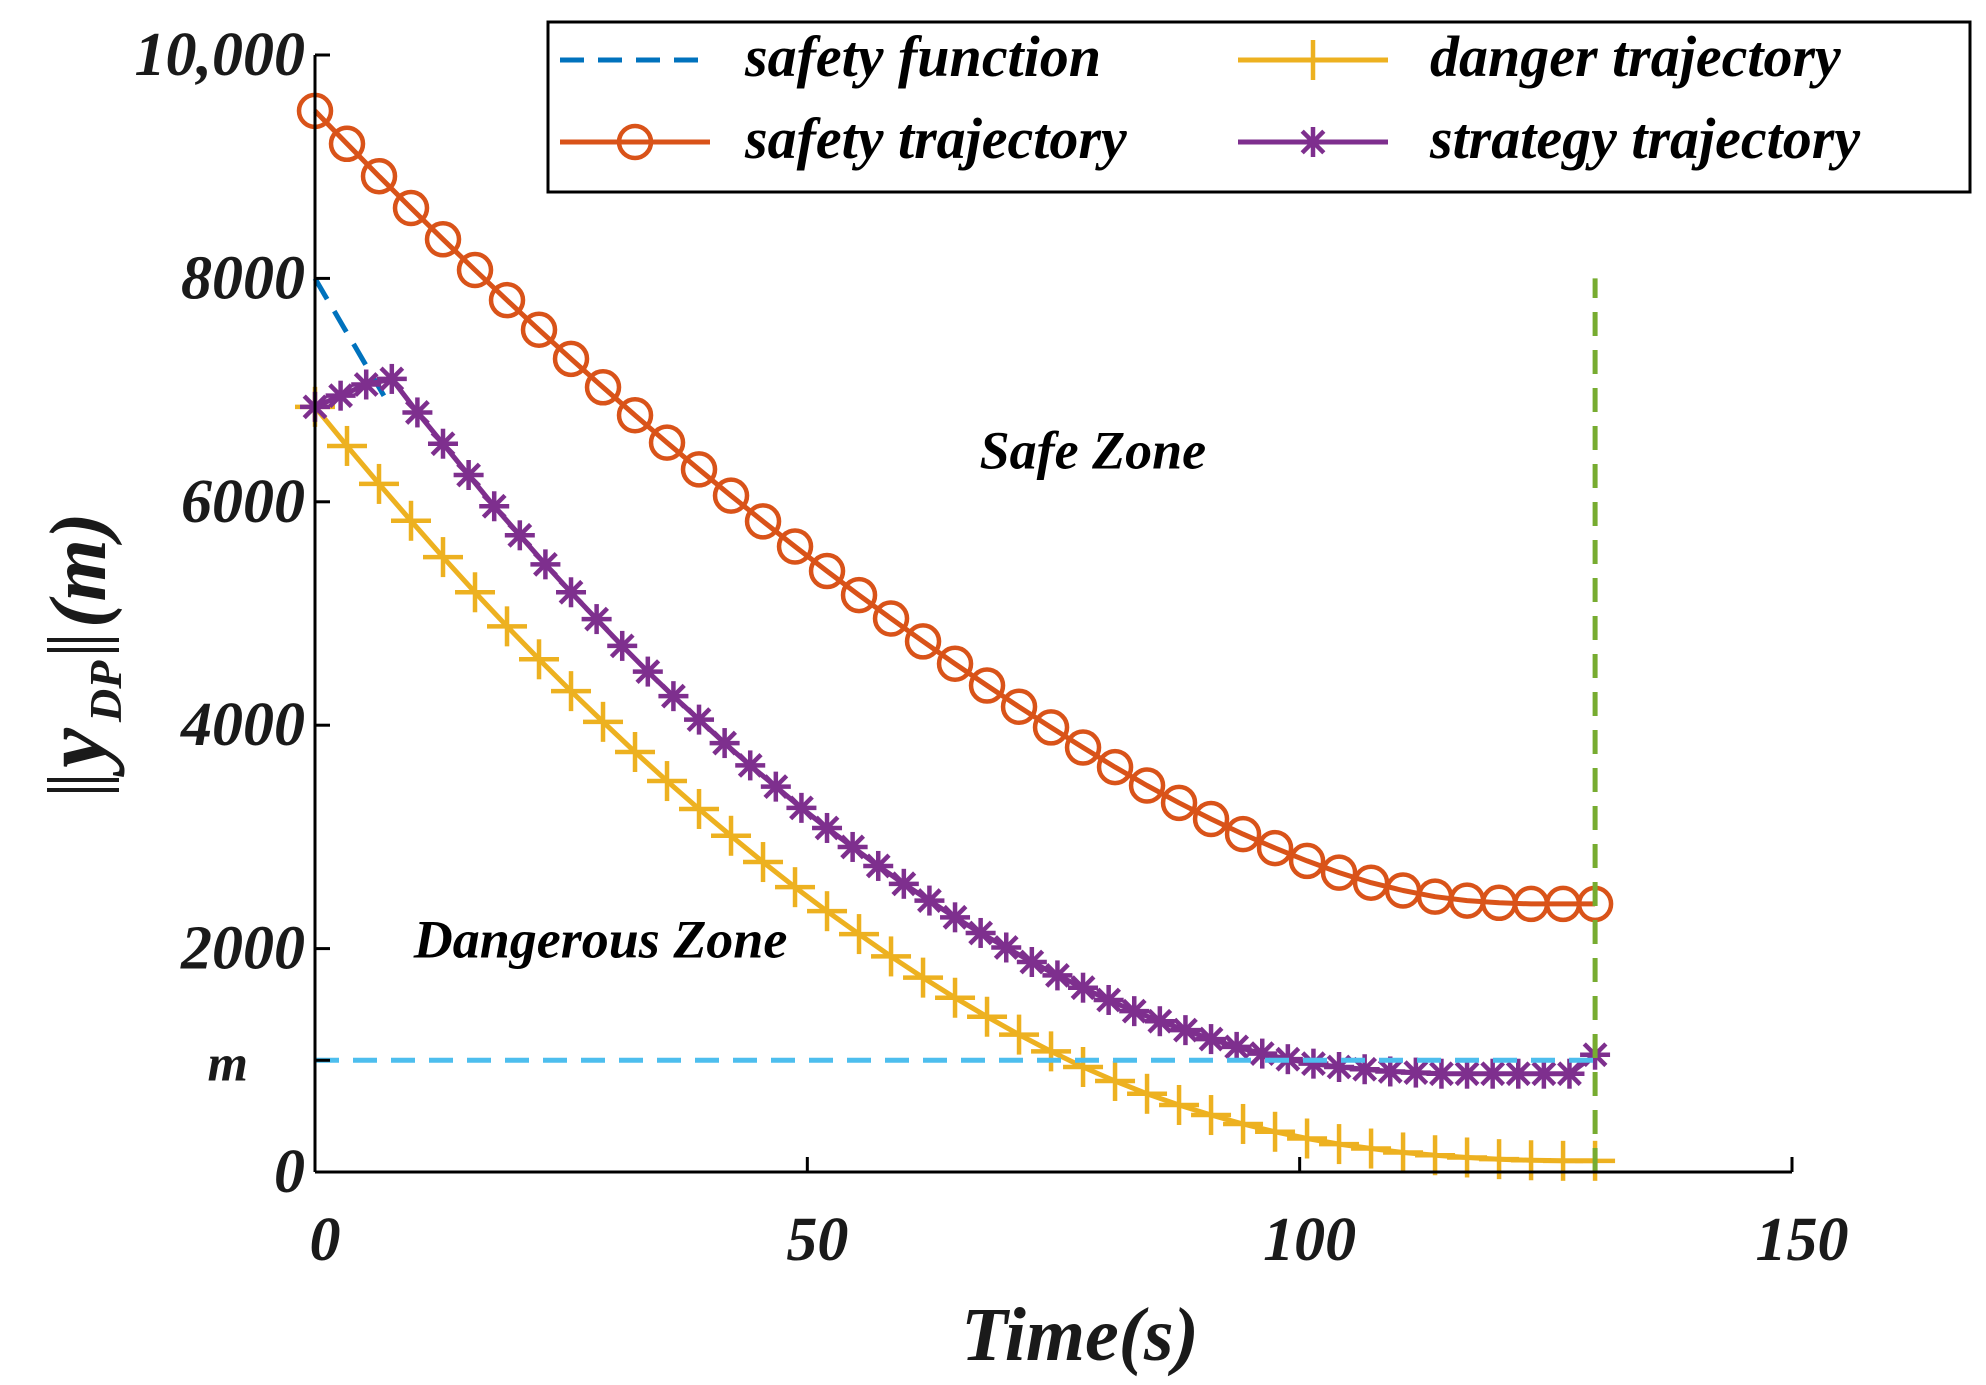 This screenshot has height=1385, width=1986. Describe the element at coordinates (830, 56) in the screenshot. I see `legend-entry-safety-function: safety function` at that location.